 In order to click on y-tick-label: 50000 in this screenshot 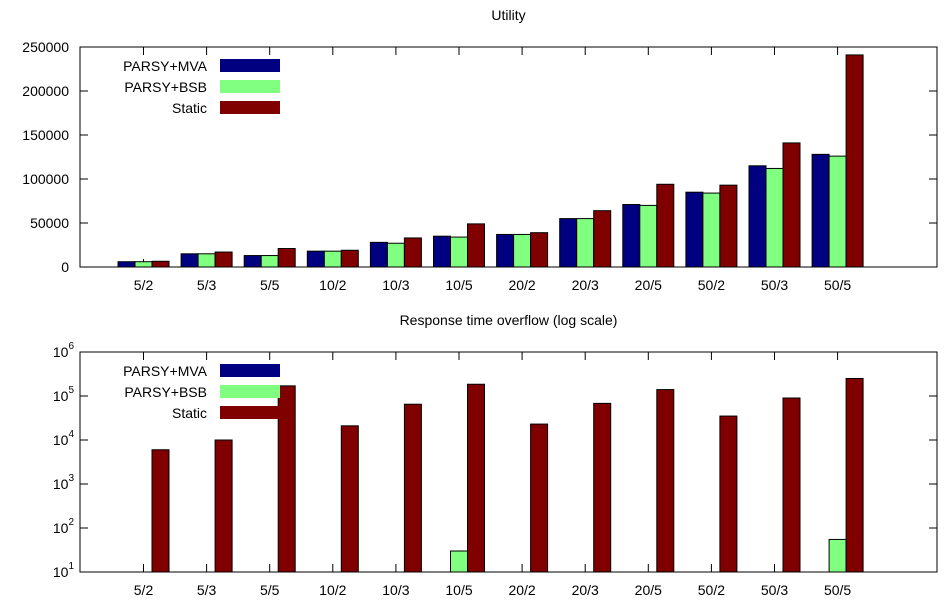, I will do `click(49, 223)`.